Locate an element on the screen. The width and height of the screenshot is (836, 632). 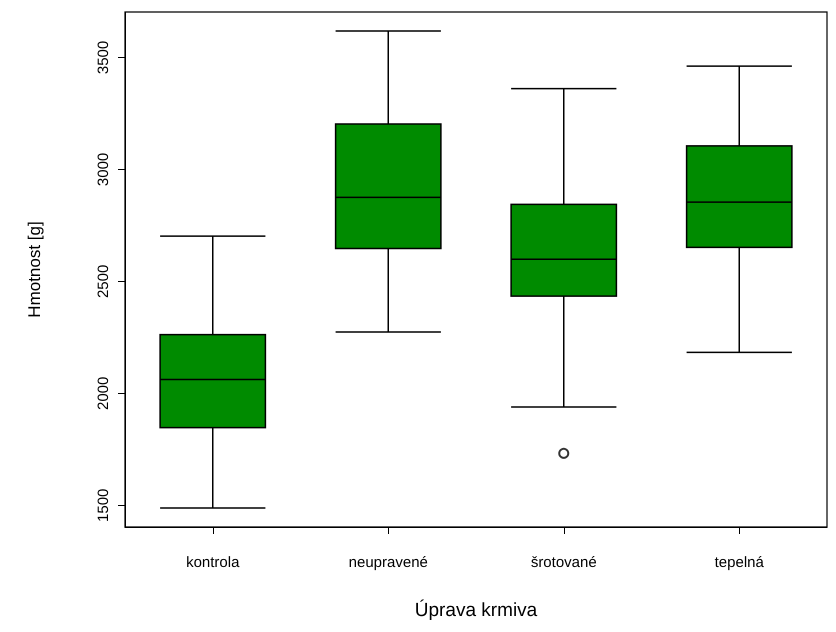
x-tick-label: kontrola is located at coordinates (213, 562).